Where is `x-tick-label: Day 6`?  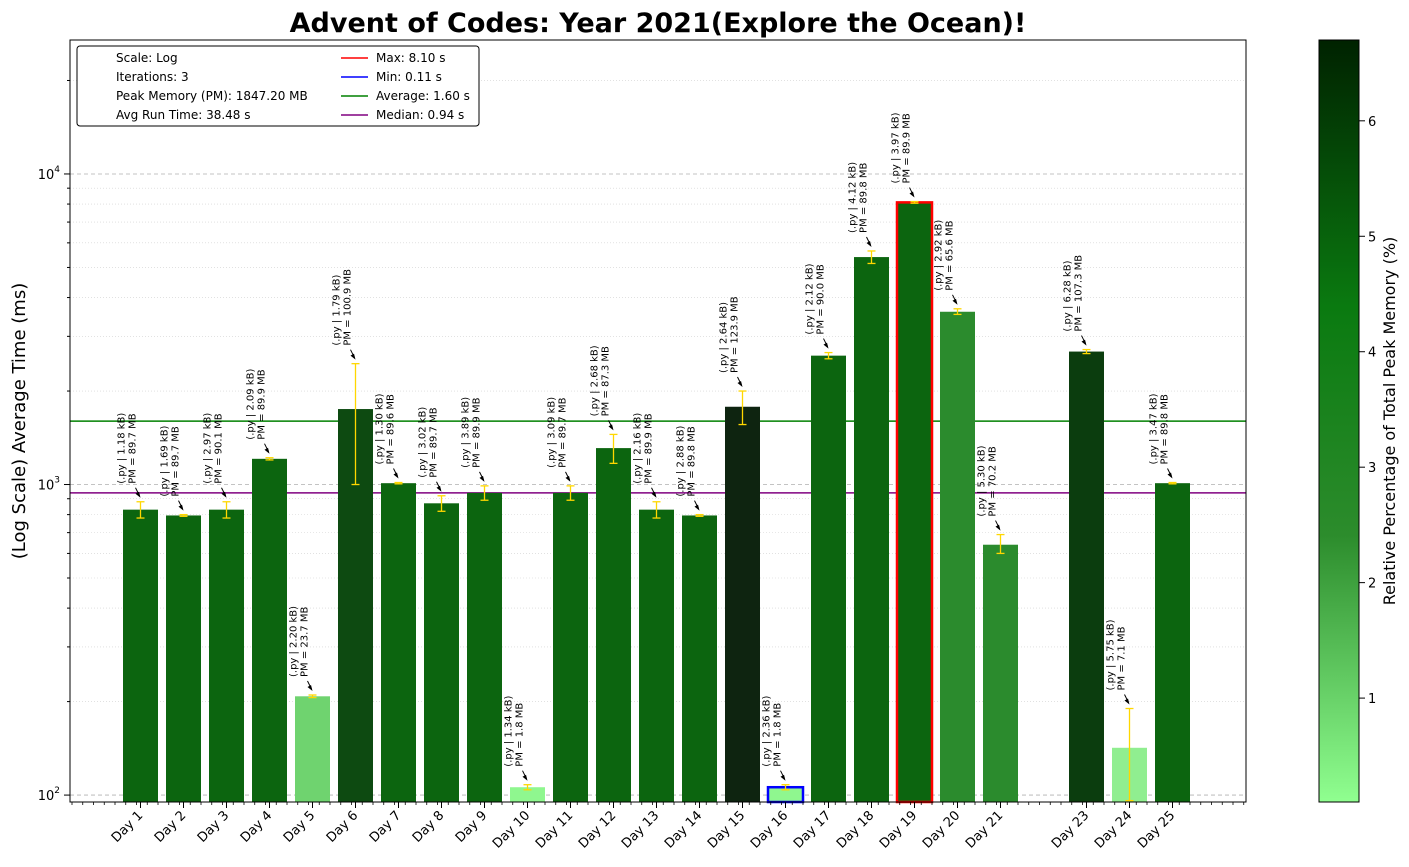
x-tick-label: Day 6 is located at coordinates (343, 827).